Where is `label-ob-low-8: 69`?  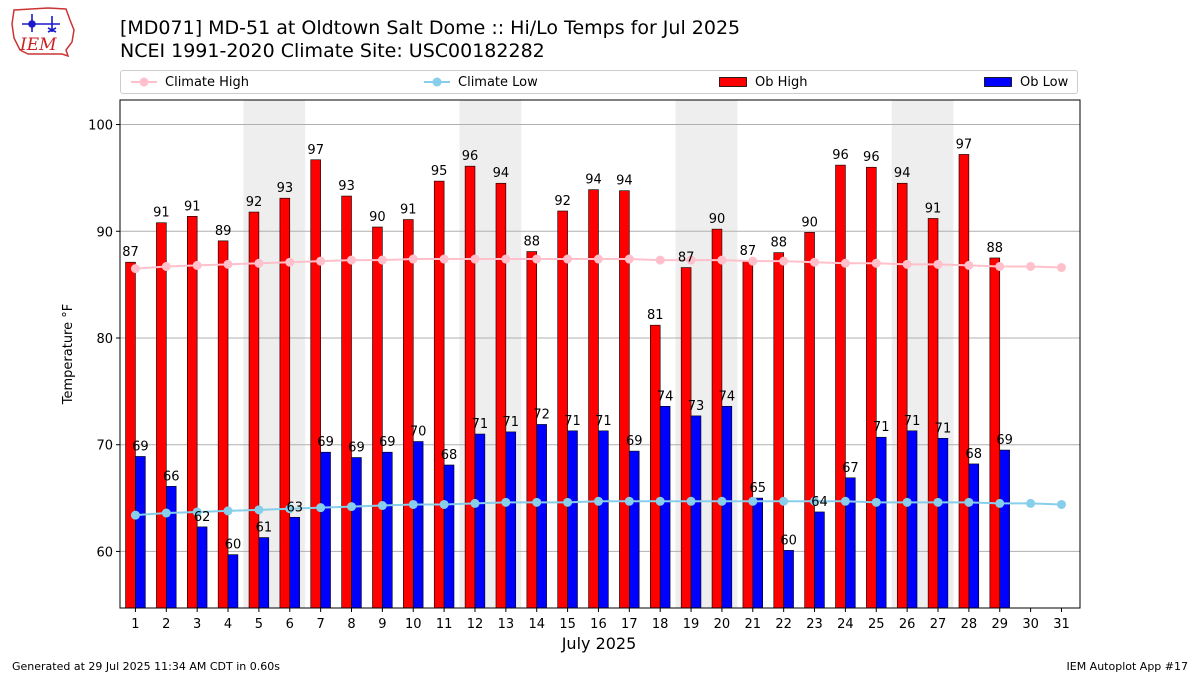
label-ob-low-8: 69 is located at coordinates (356, 448).